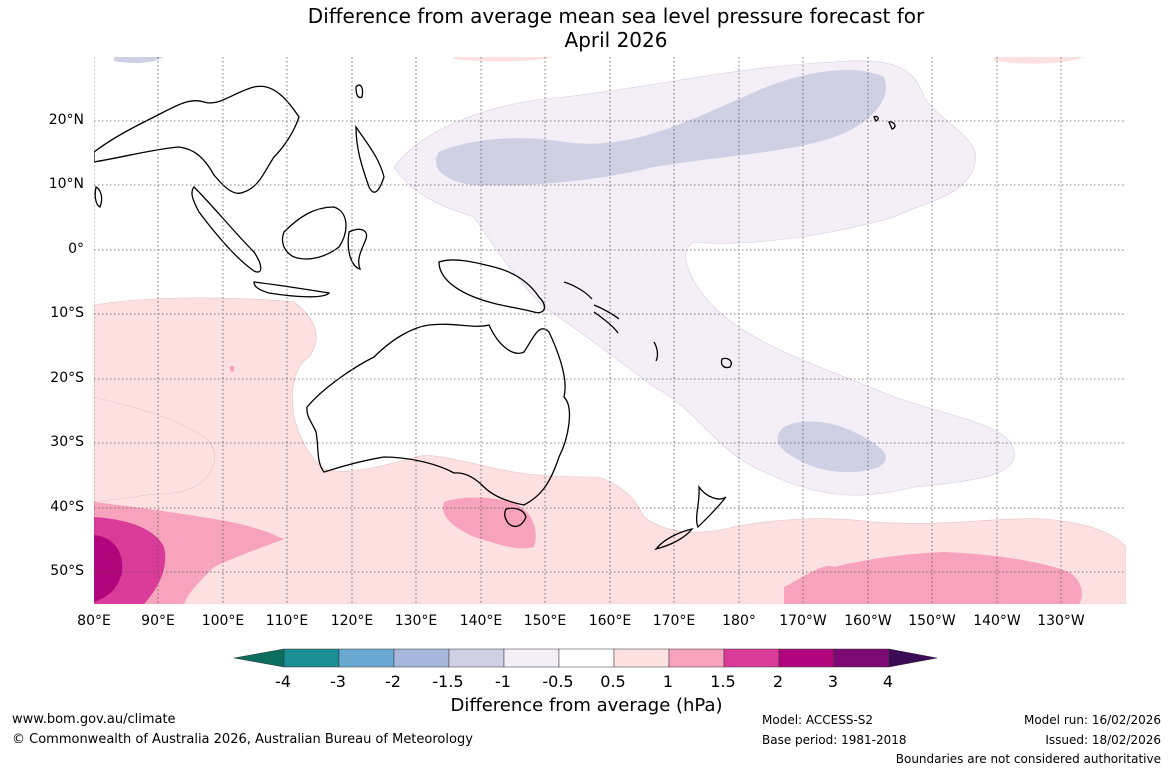  What do you see at coordinates (997, 621) in the screenshot?
I see `lon-label-140w: 140°W` at bounding box center [997, 621].